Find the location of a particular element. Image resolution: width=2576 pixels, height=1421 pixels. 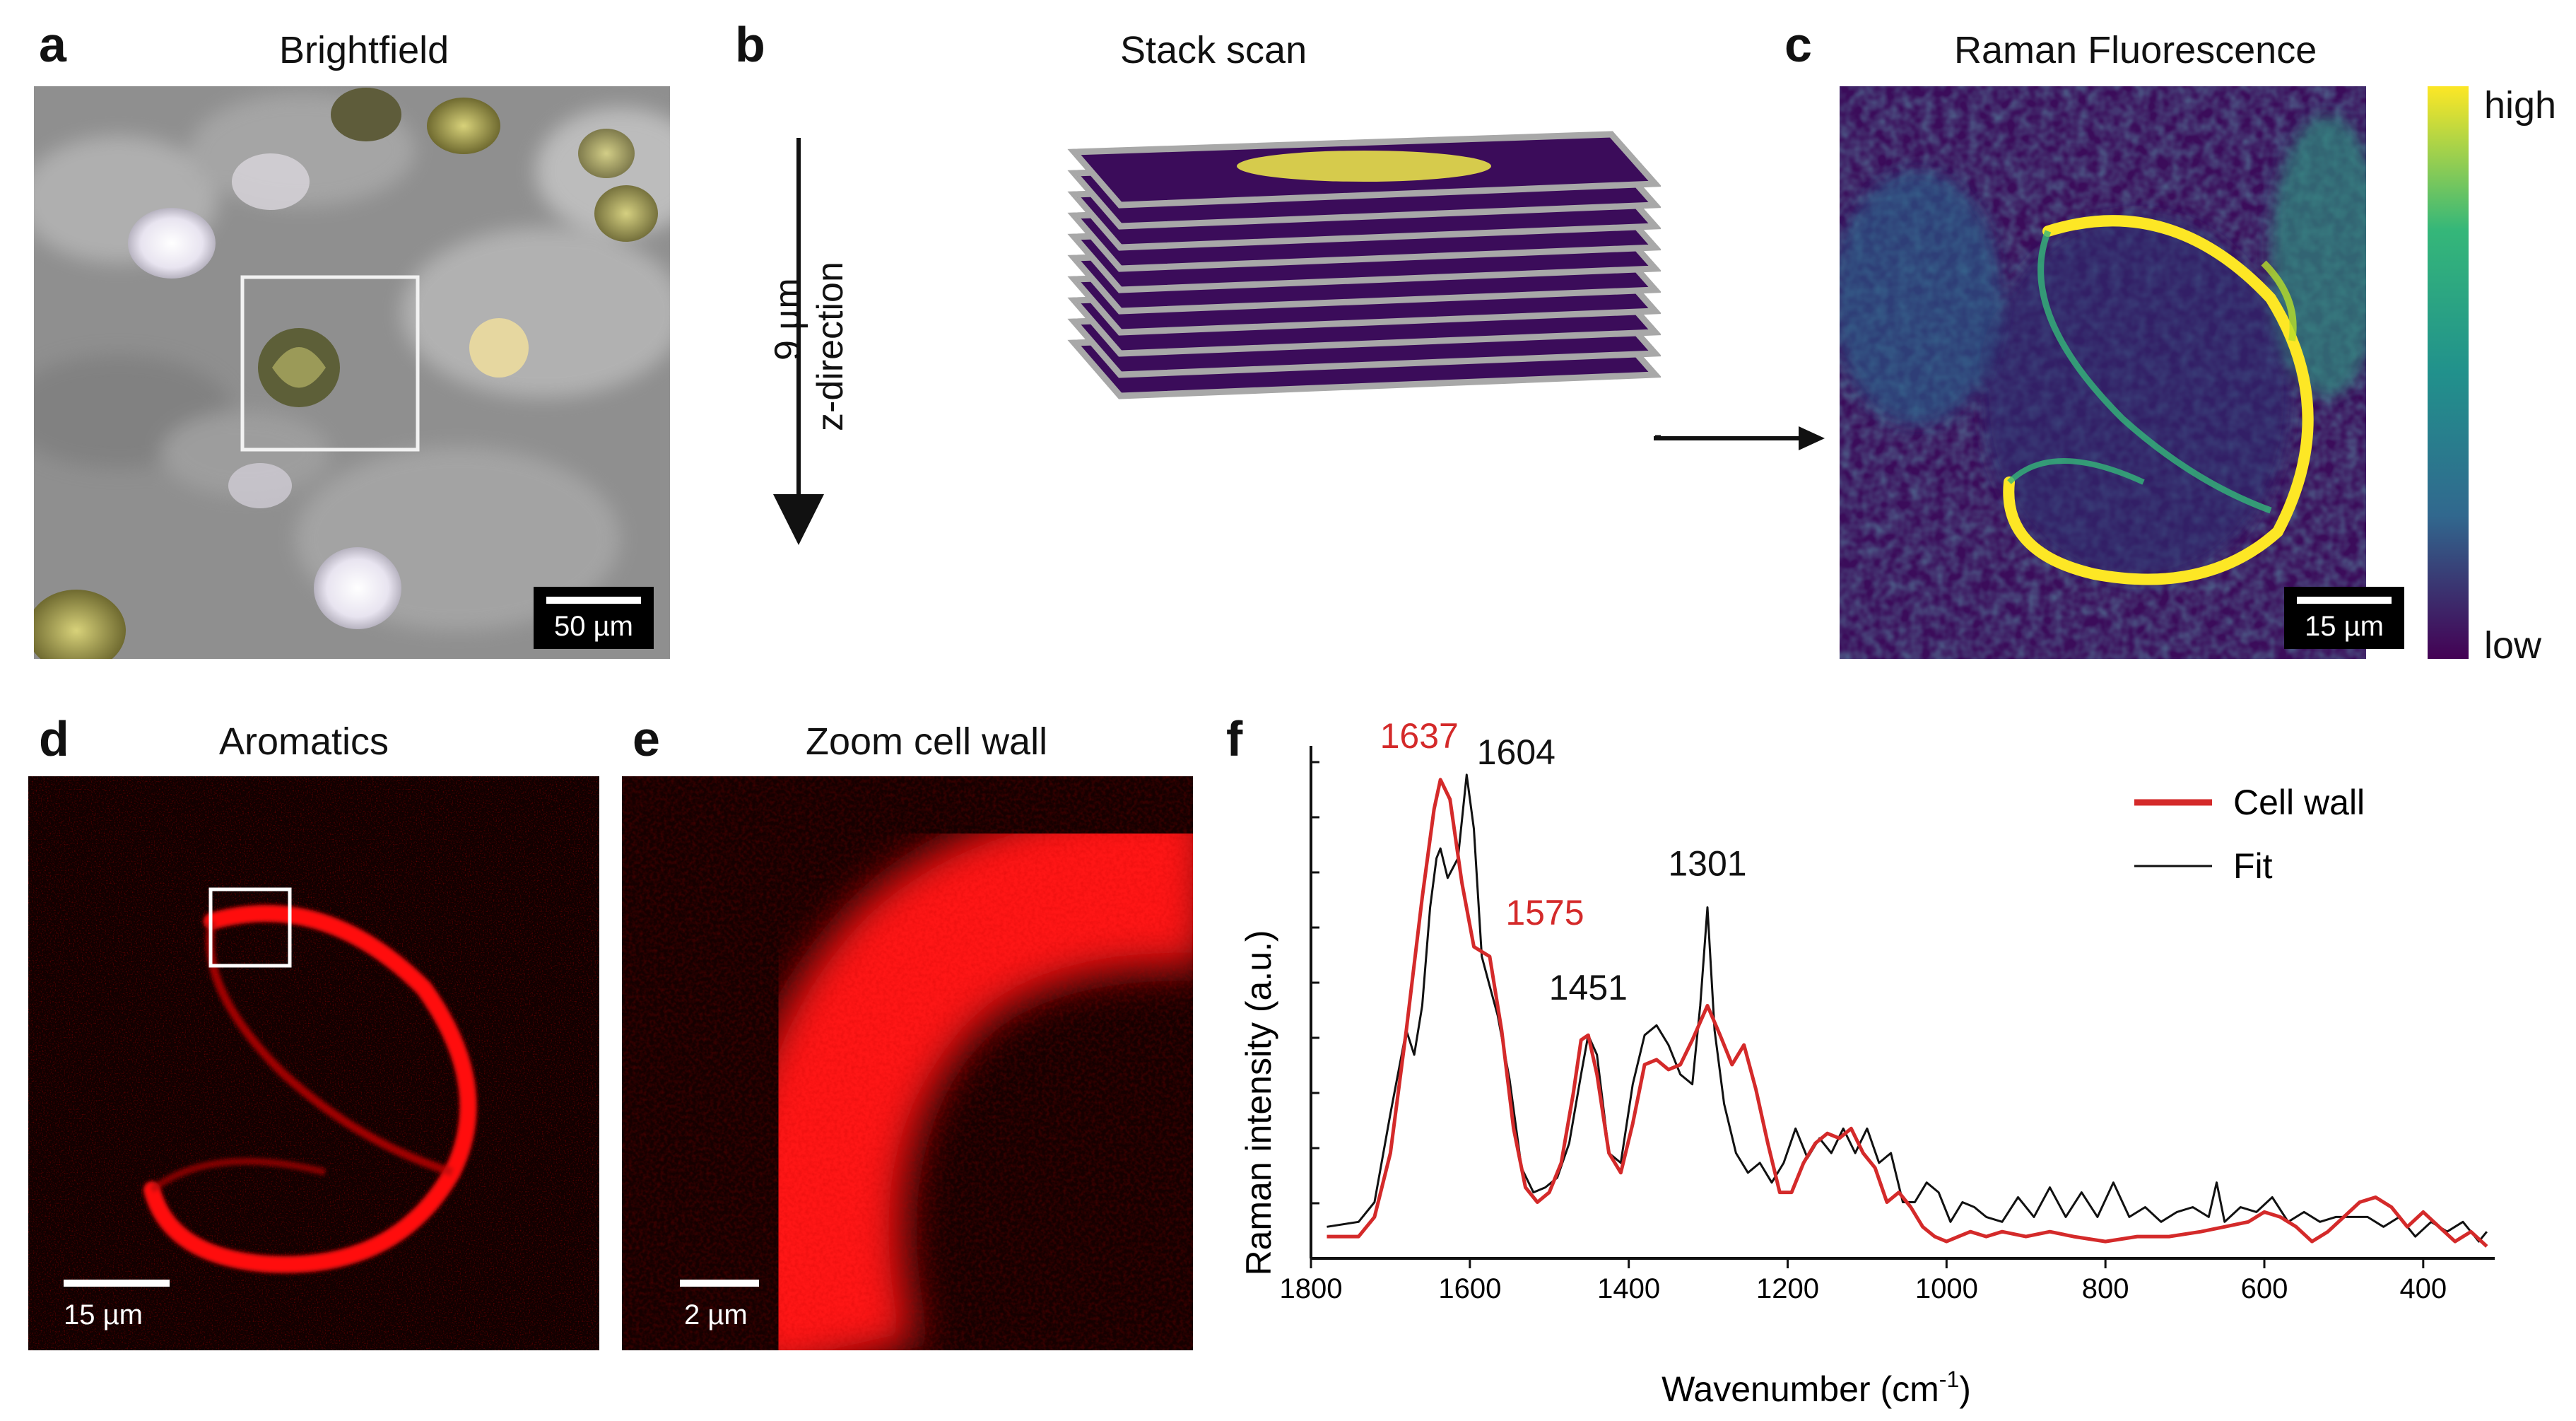

scalebar-d-line is located at coordinates (117, 1283).